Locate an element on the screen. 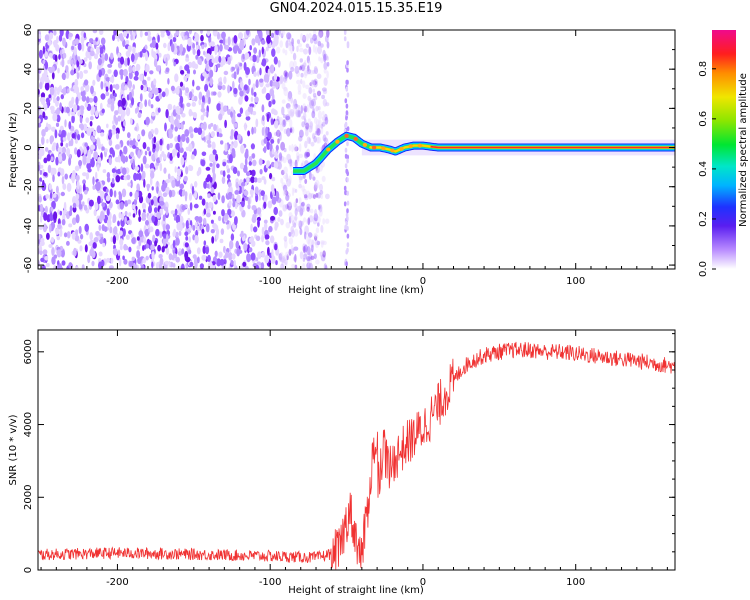 The image size is (750, 600). colorbar-gradient is located at coordinates (724, 149).